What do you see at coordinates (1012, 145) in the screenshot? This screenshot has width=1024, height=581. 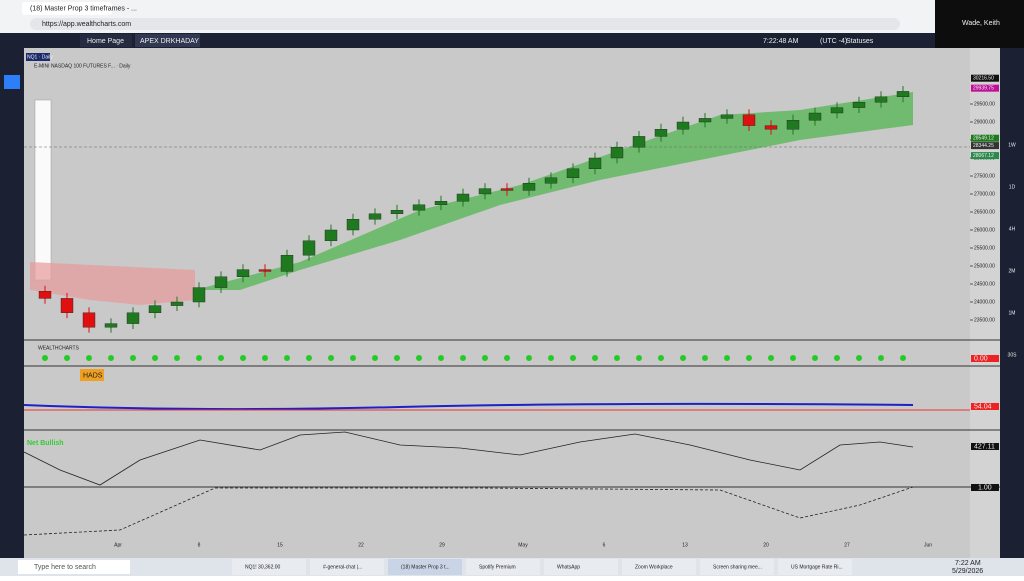 I see `timeframe: 1W` at bounding box center [1012, 145].